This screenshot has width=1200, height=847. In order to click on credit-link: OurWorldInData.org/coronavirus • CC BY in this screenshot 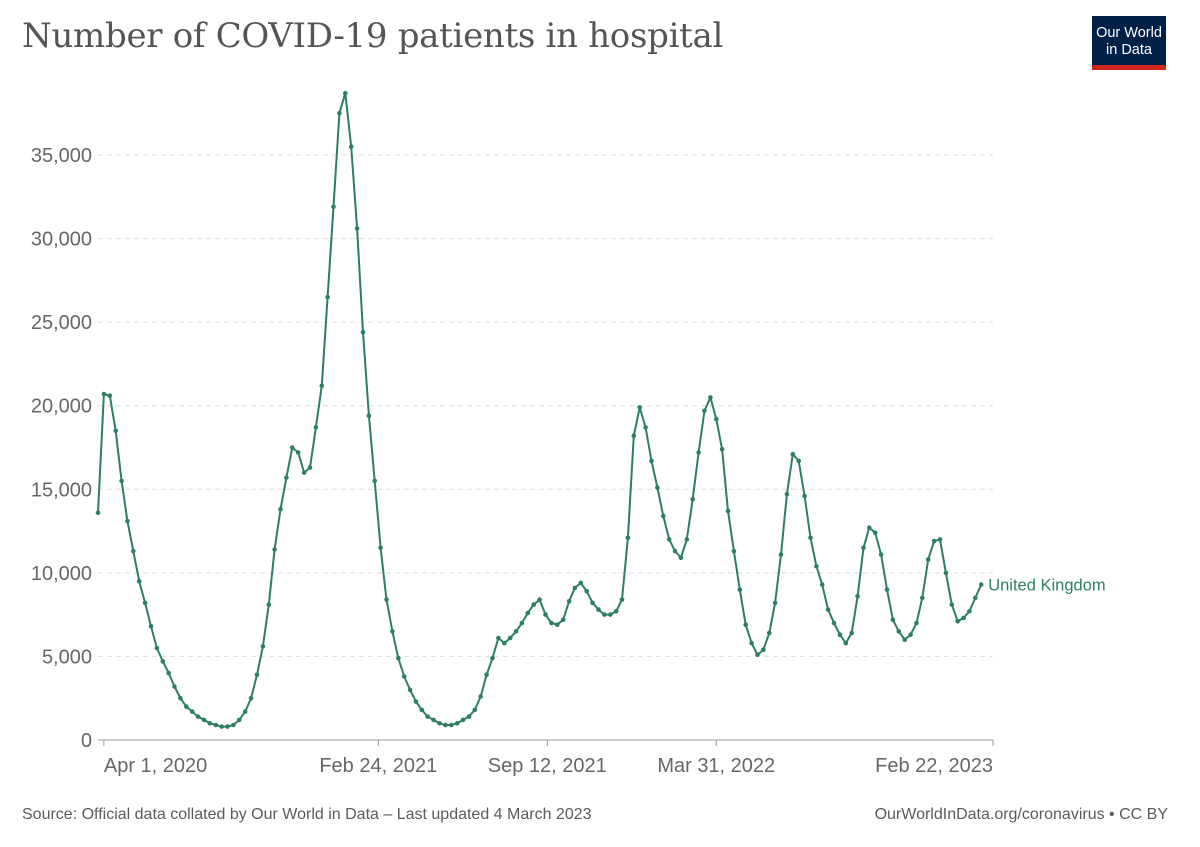, I will do `click(1021, 814)`.